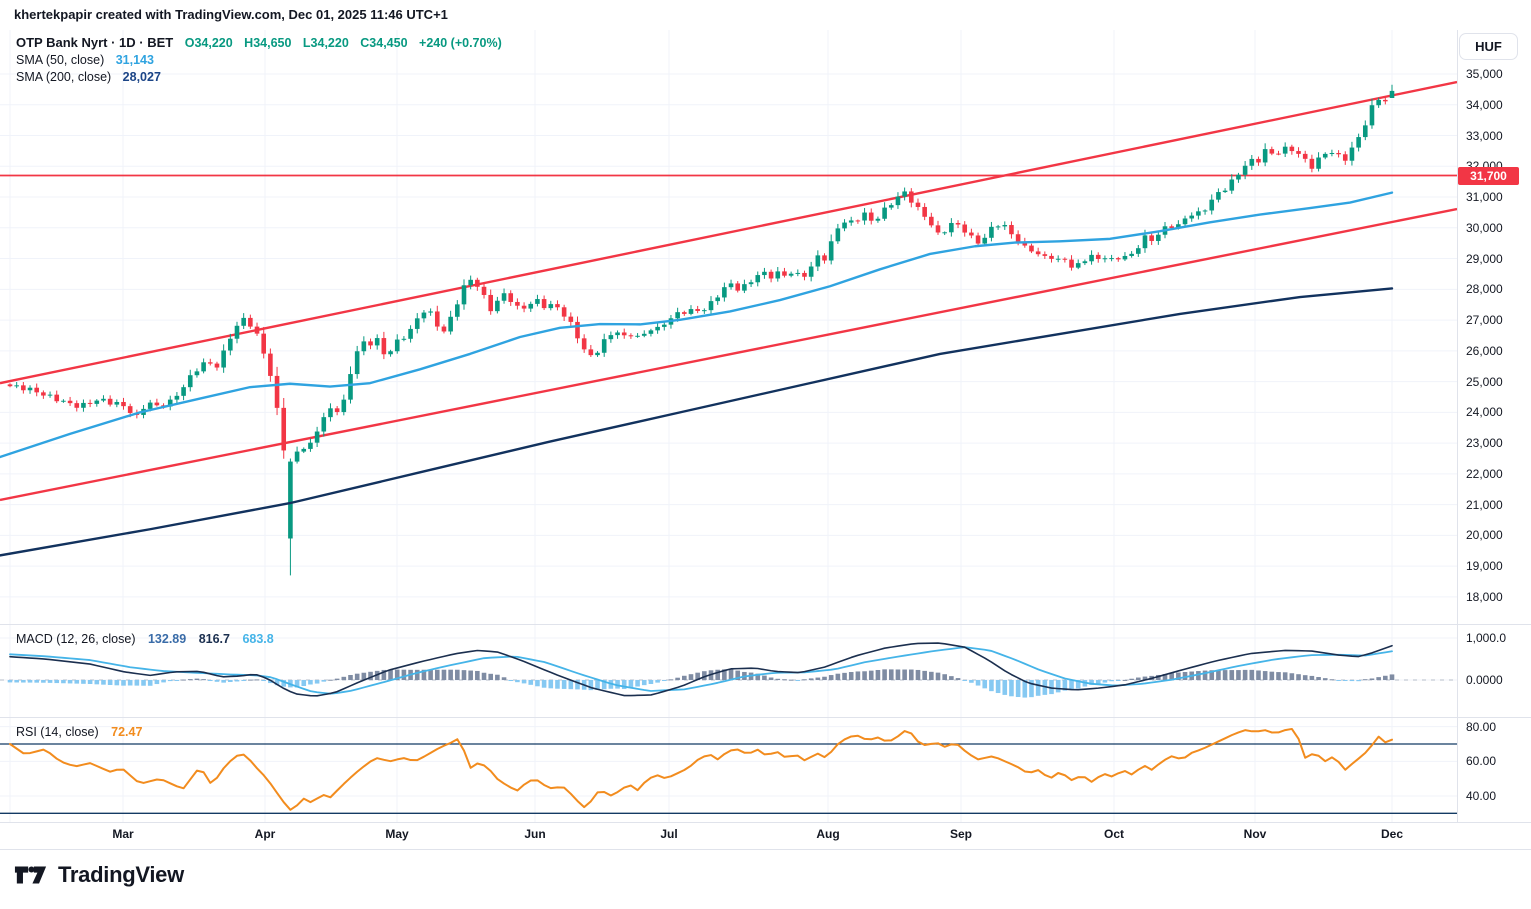  I want to click on rsi-value: 72.47, so click(127, 732).